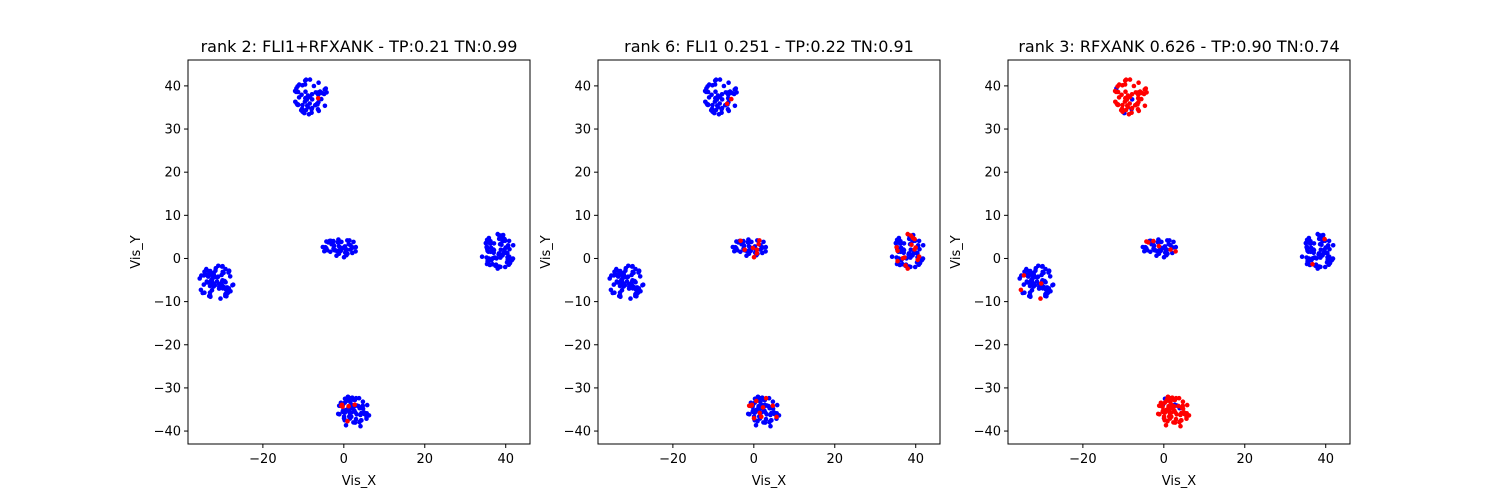 This screenshot has width=1500, height=500. I want to click on panel-2-y-tick-label: 40, so click(582, 86).